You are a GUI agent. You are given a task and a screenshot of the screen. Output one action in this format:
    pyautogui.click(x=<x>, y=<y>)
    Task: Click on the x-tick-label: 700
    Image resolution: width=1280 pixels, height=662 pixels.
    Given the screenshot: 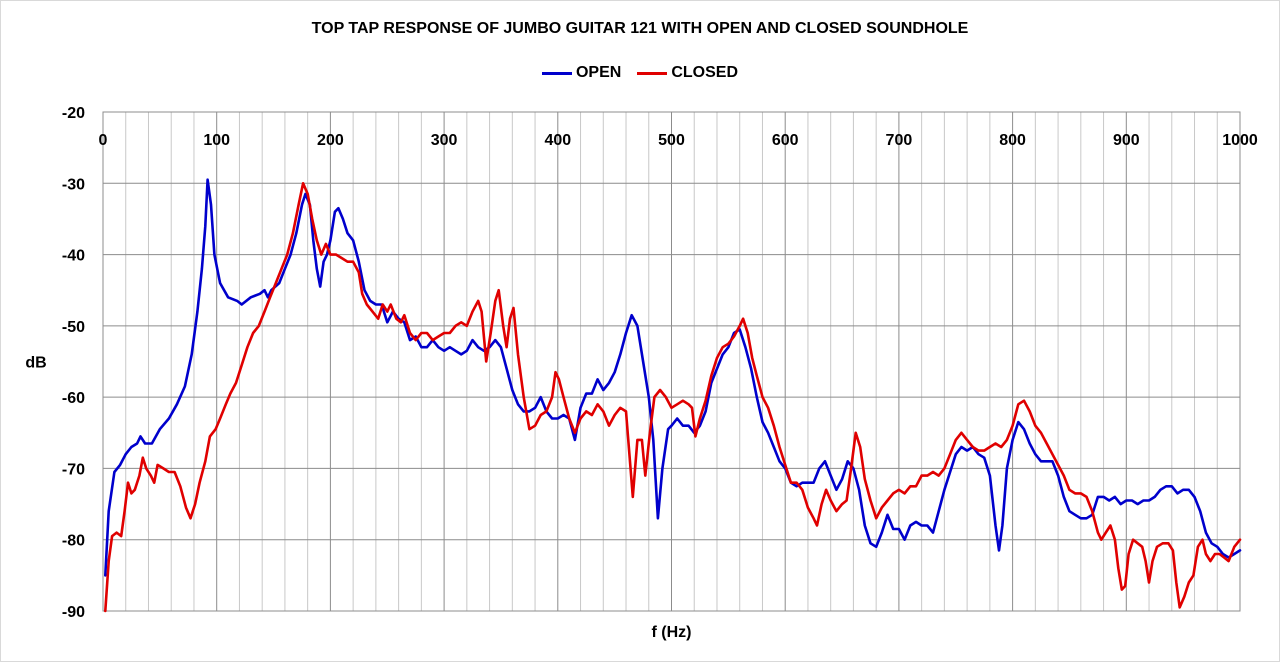 What is the action you would take?
    pyautogui.click(x=899, y=140)
    